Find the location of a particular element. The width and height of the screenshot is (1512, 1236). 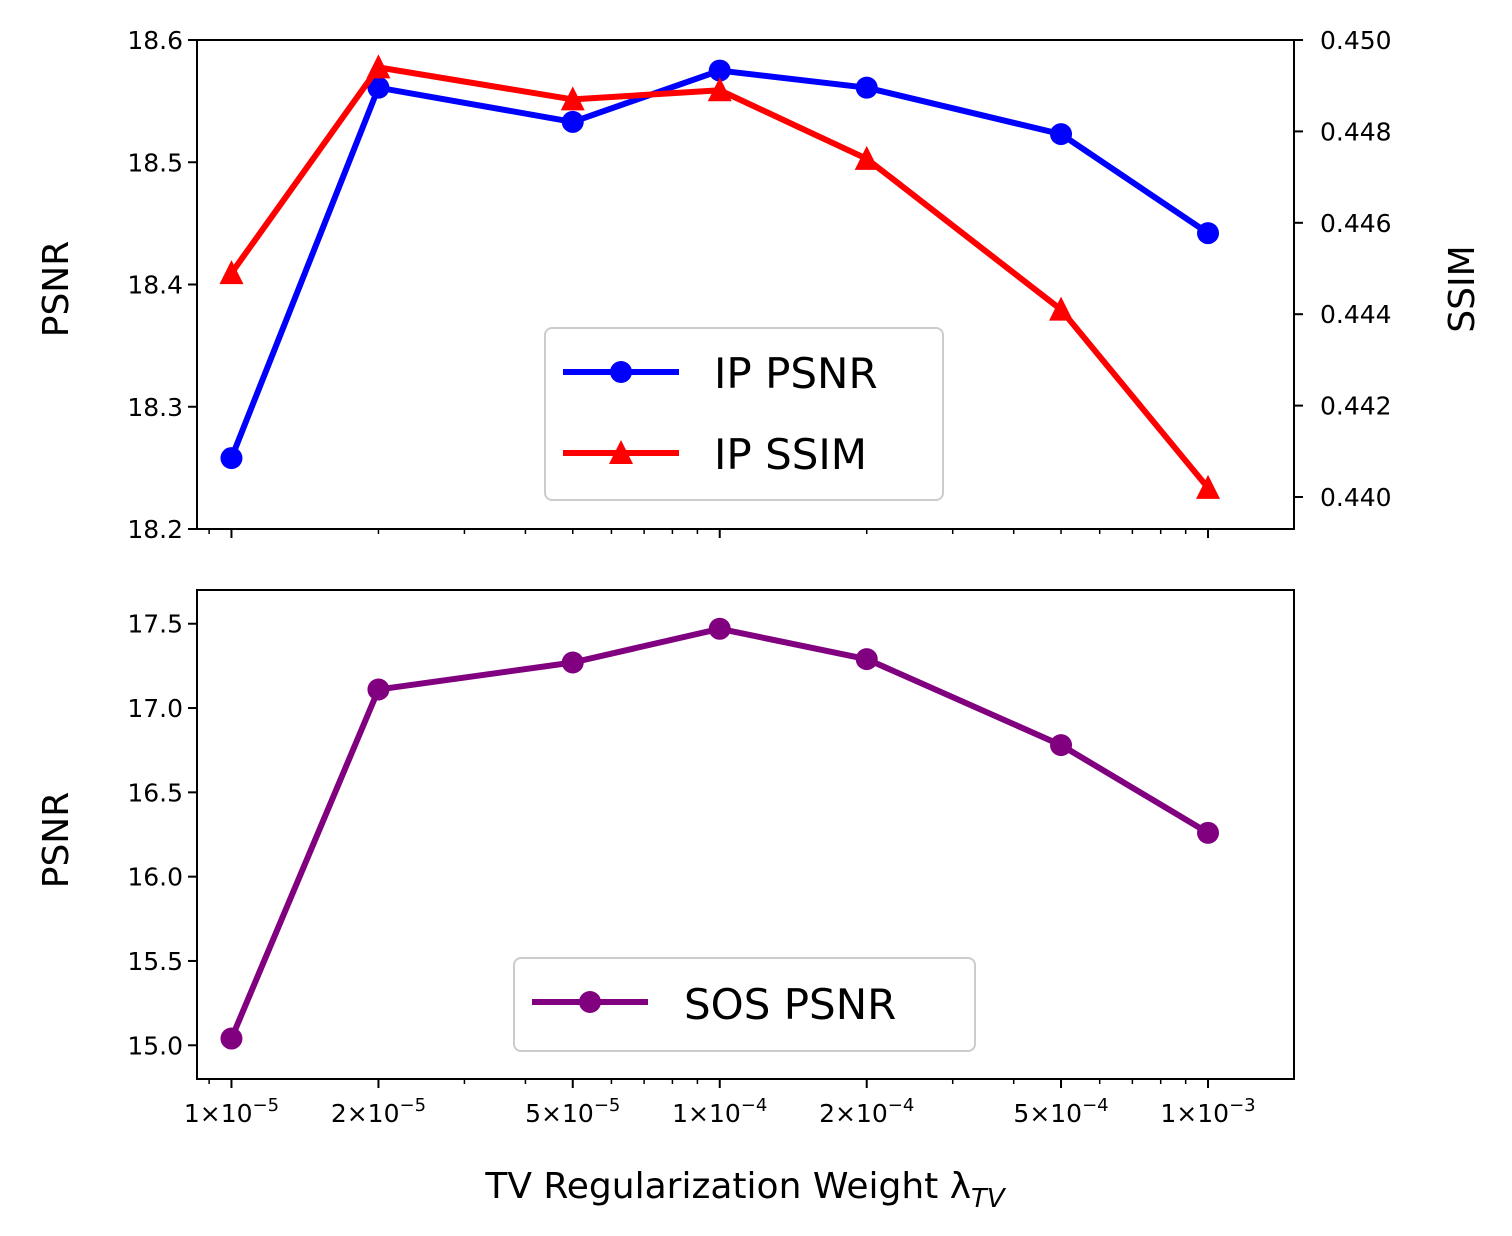

legend-marker-ip-ssim is located at coordinates (621, 452).